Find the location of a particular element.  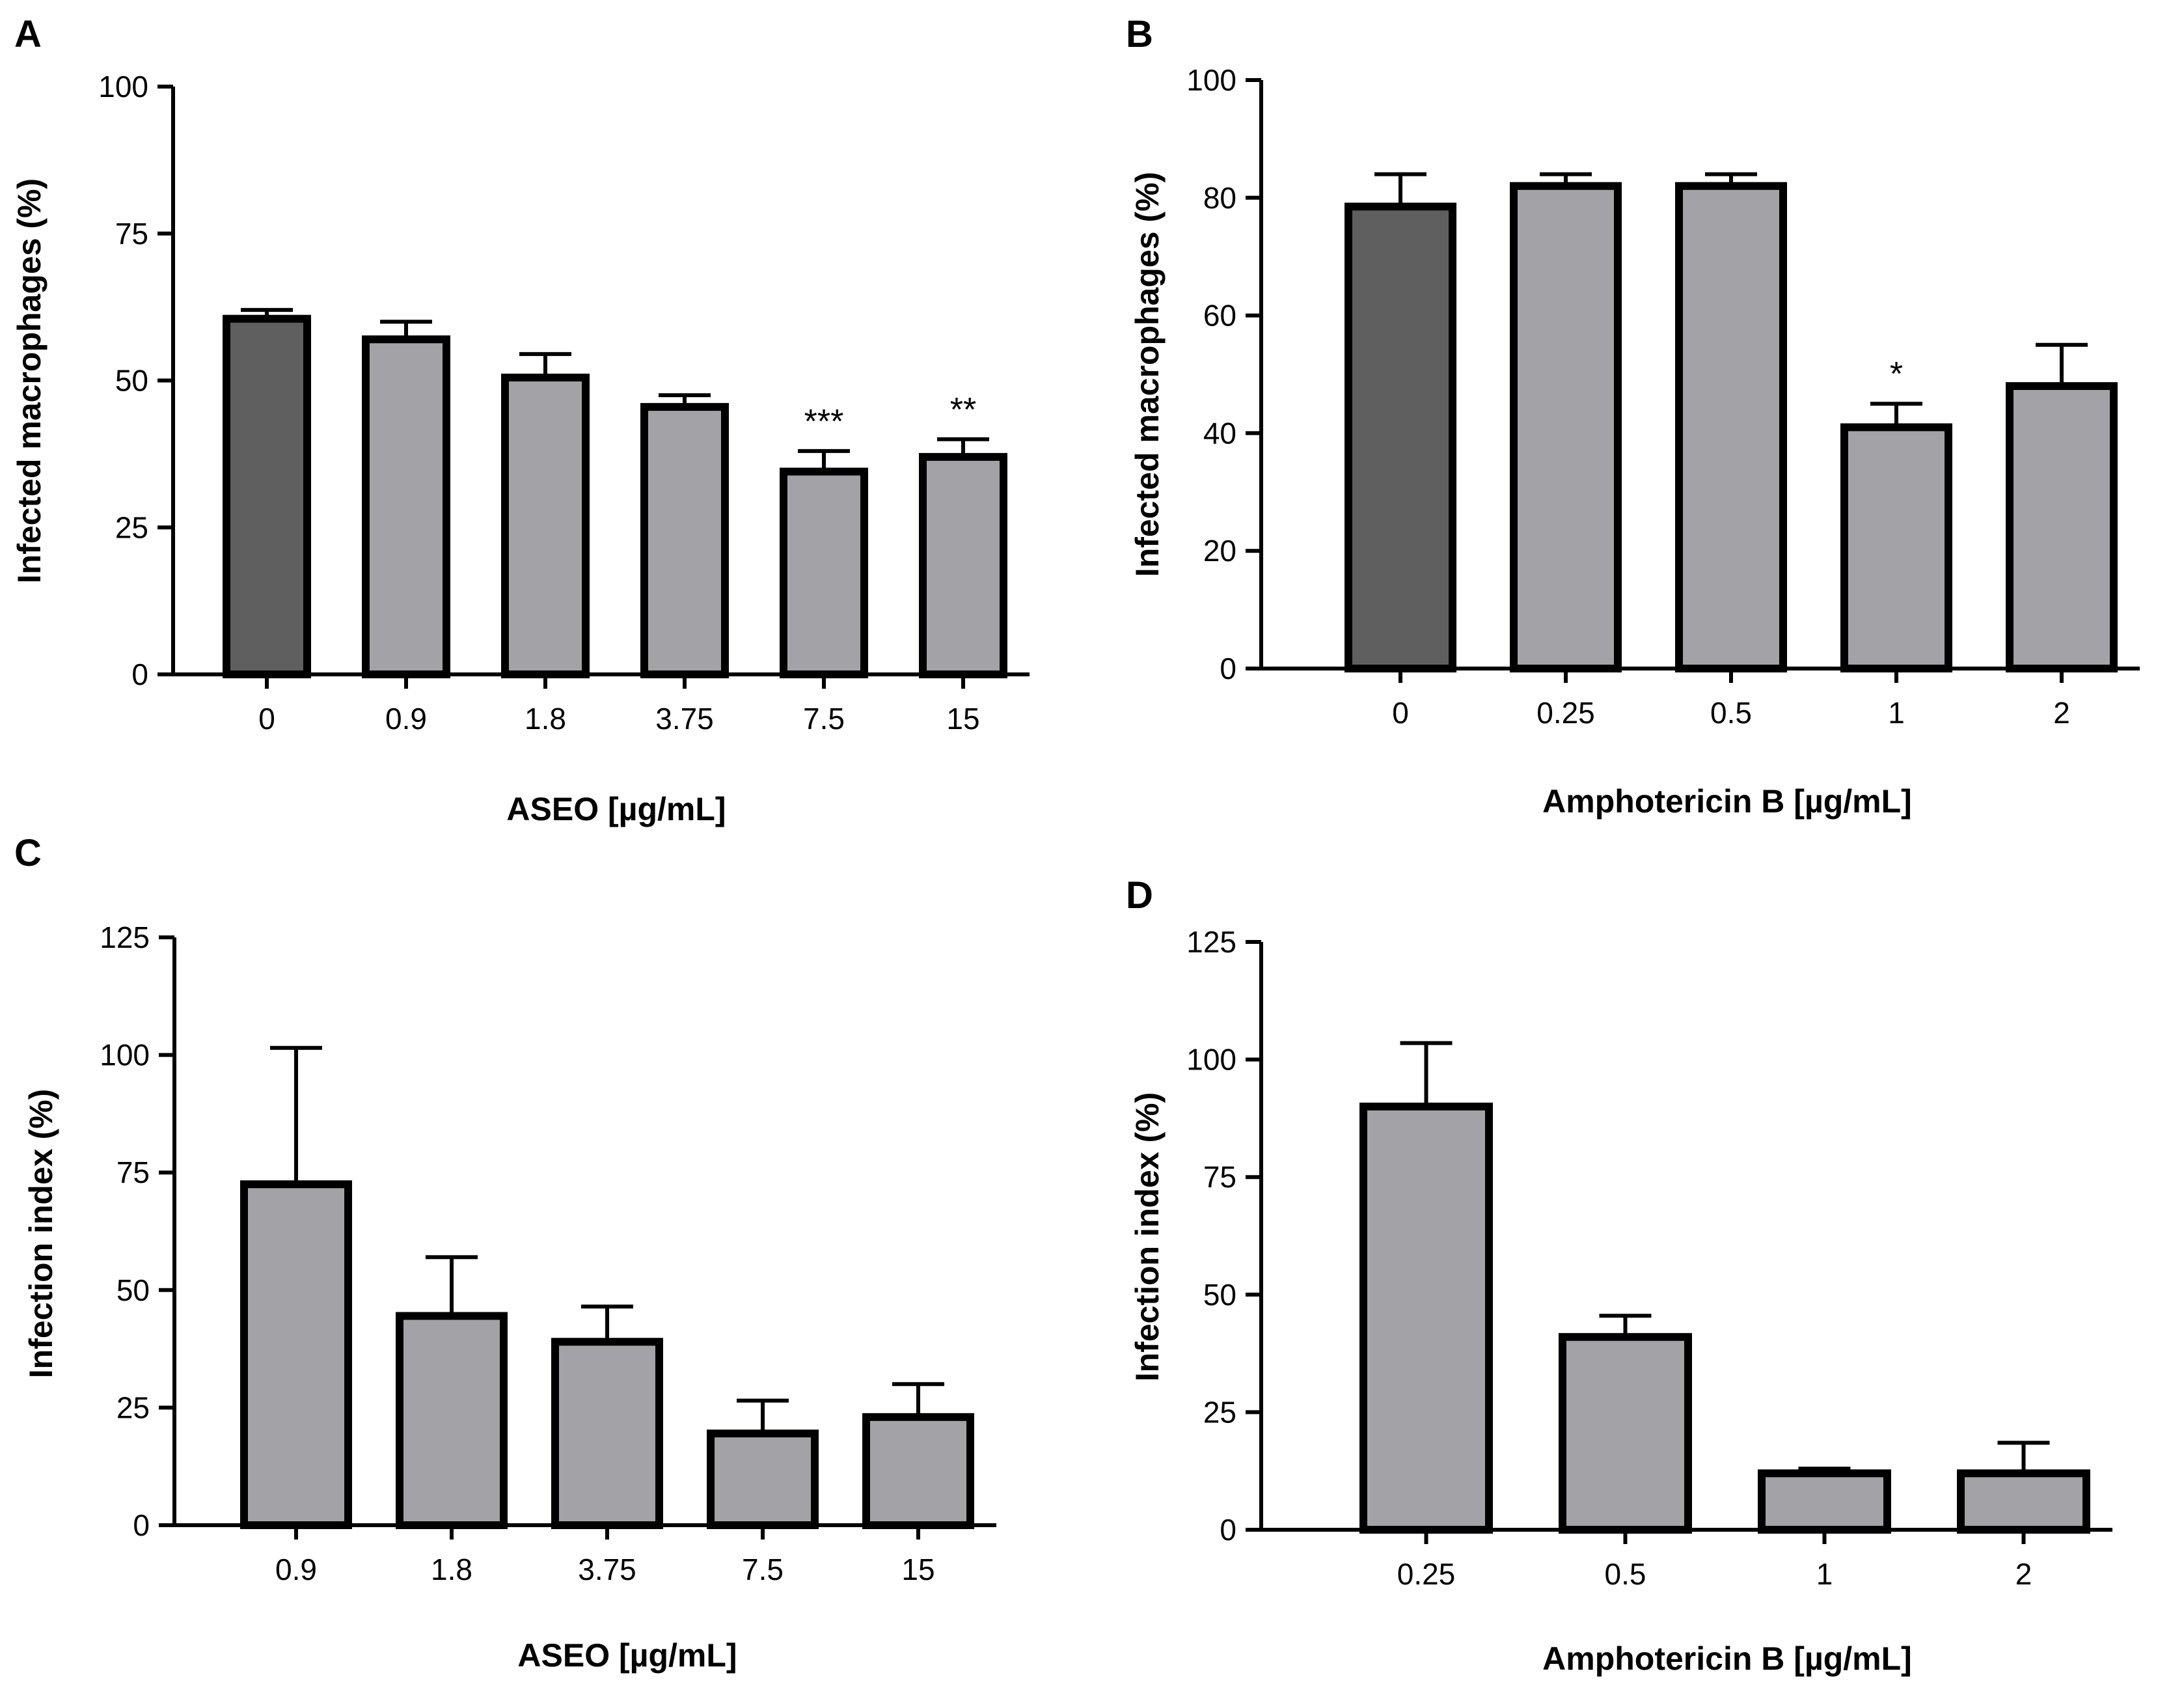

panel-d-y-tick-label: 50 is located at coordinates (1219, 1295).